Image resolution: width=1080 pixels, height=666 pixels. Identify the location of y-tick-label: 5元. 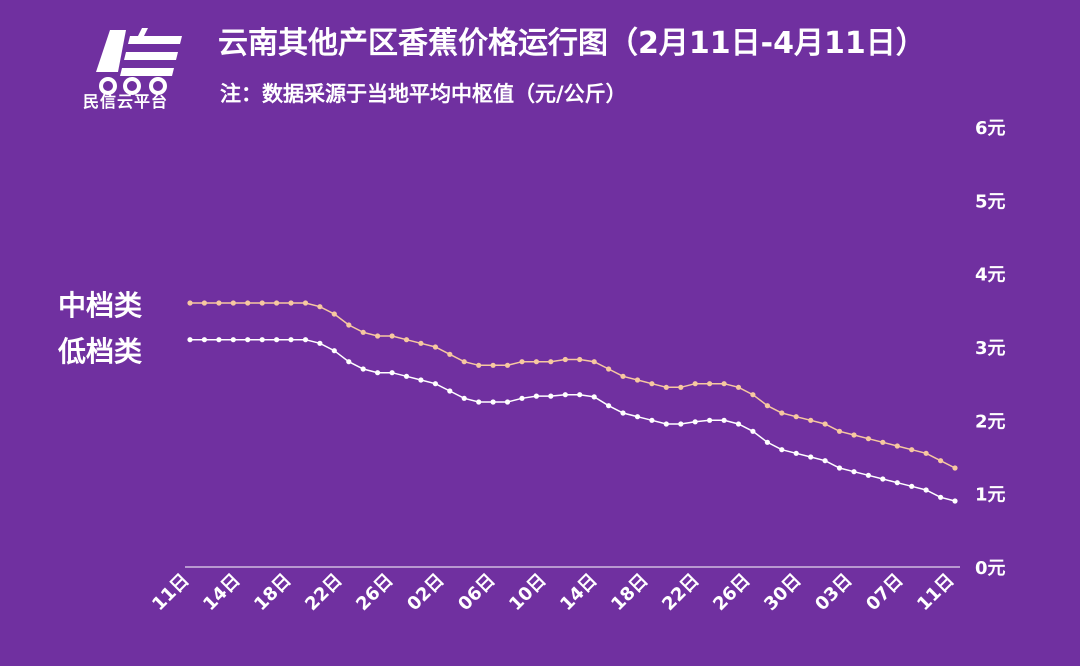
(990, 201).